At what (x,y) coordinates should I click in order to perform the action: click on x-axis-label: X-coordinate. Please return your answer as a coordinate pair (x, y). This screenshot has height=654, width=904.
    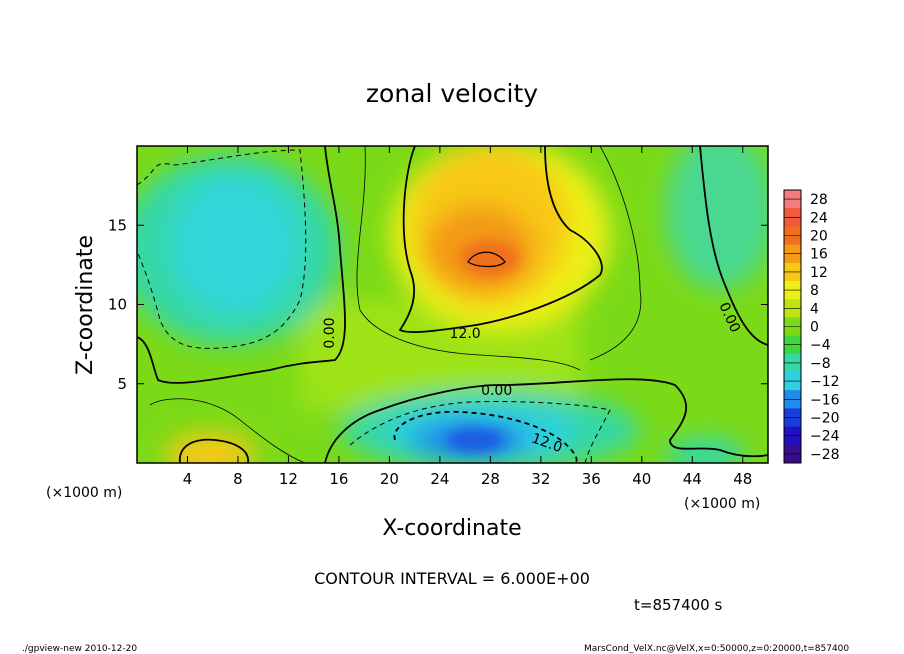
    Looking at the image, I should click on (451, 528).